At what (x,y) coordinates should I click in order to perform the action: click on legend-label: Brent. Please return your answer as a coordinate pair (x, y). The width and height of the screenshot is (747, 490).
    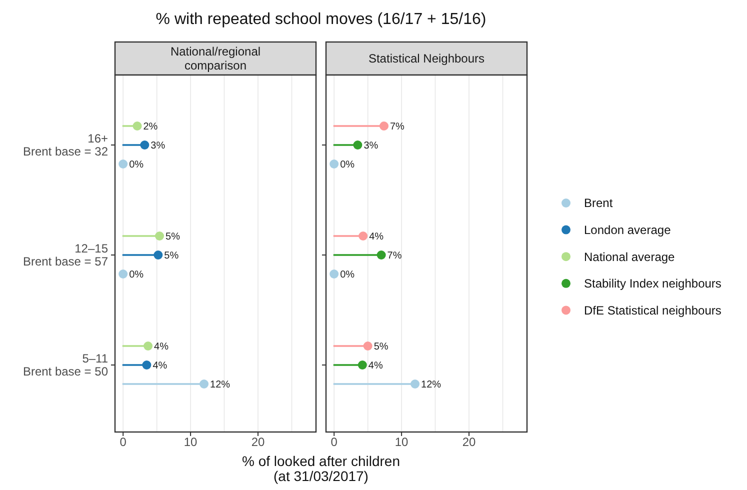
    Looking at the image, I should click on (599, 203).